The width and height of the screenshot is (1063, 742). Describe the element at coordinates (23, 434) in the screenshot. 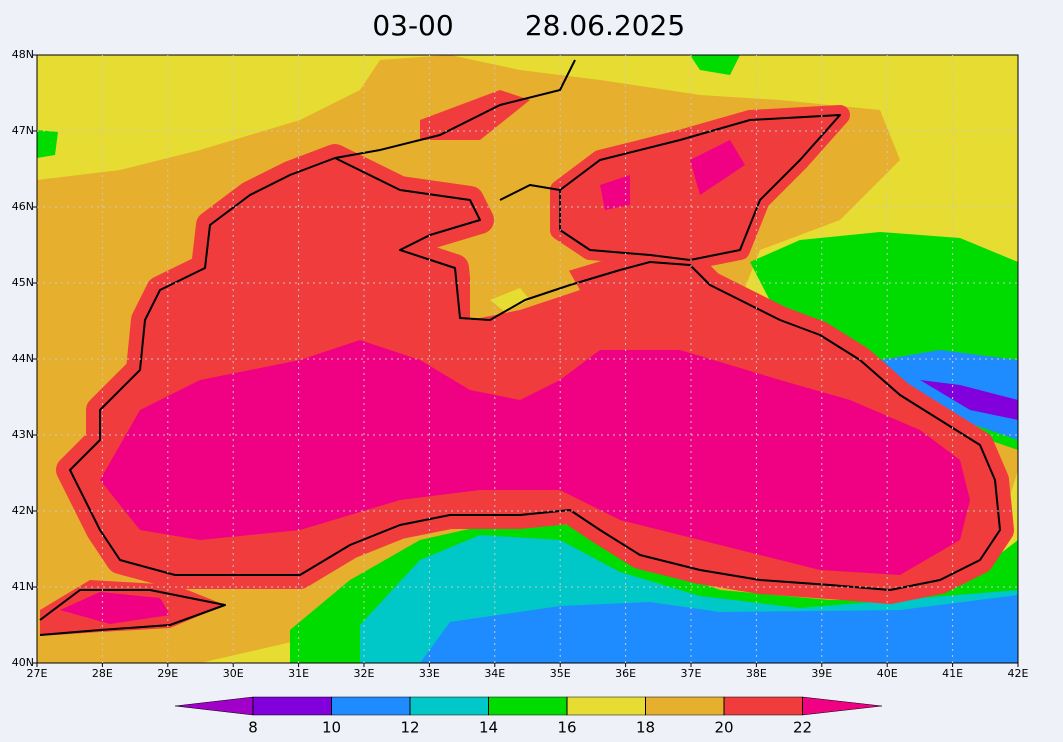

I see `lat-tick-label: 43N` at that location.